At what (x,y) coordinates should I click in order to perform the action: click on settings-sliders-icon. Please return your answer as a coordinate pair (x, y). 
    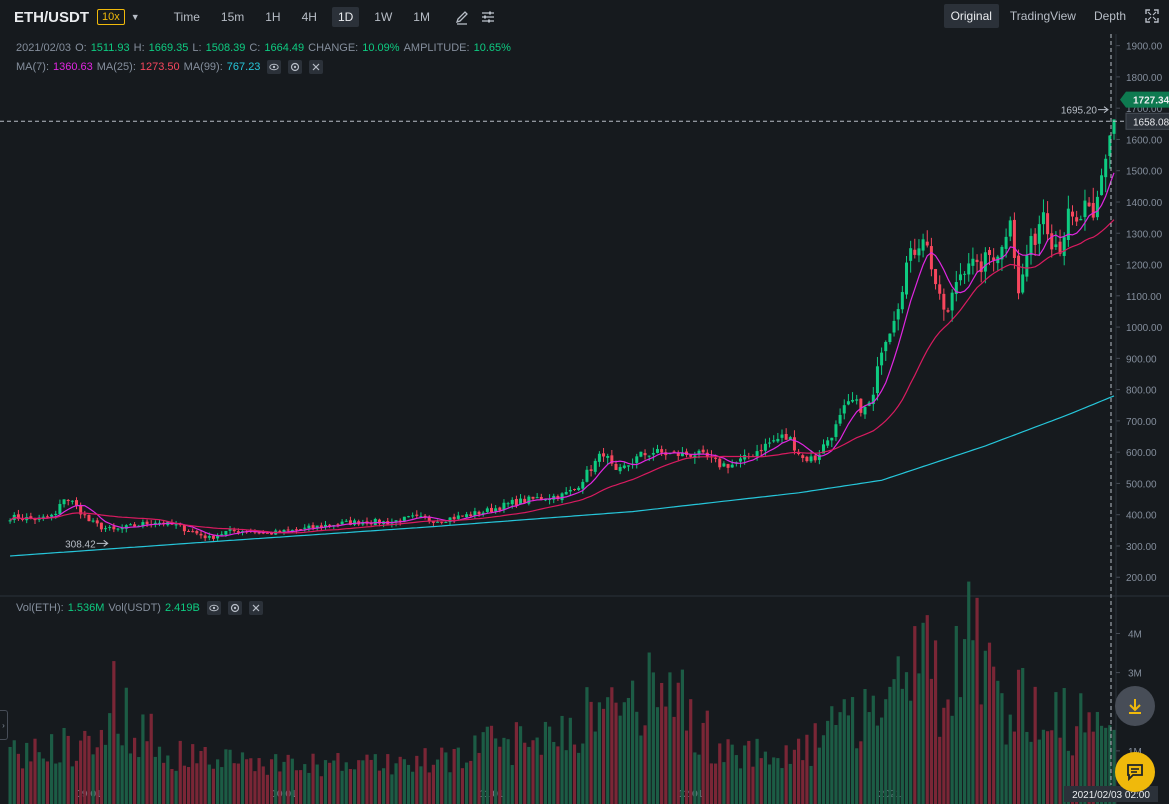
    Looking at the image, I should click on (488, 17).